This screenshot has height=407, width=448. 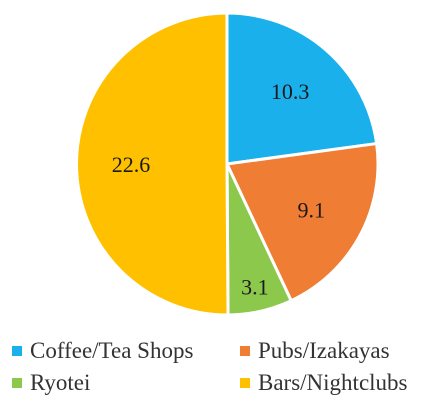 I want to click on legend-label-ryotei: Ryotei, so click(x=60, y=382).